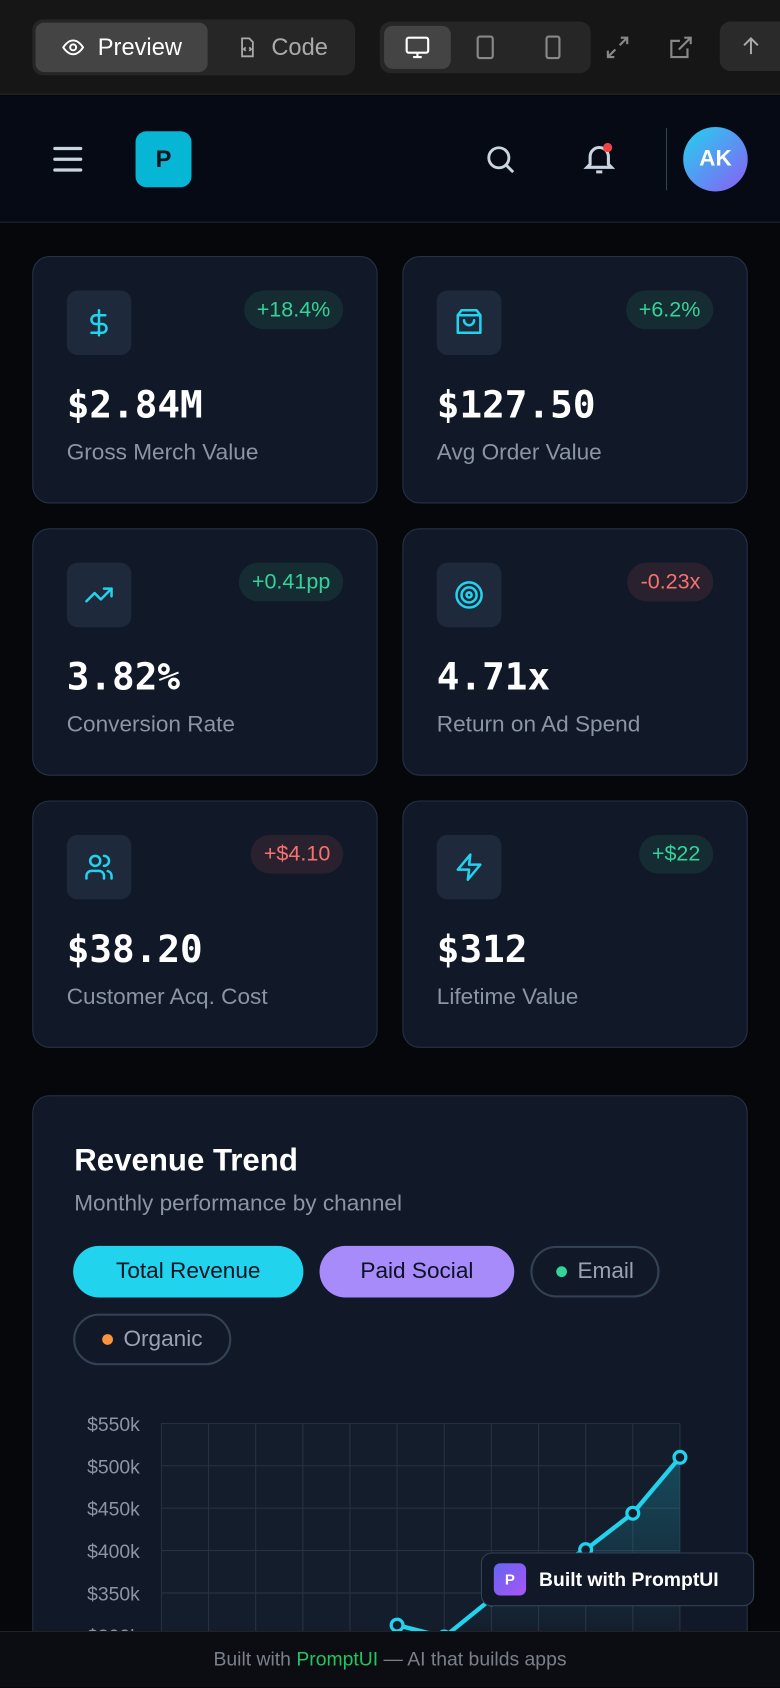  I want to click on y-tick-label: $350k, so click(113, 1594).